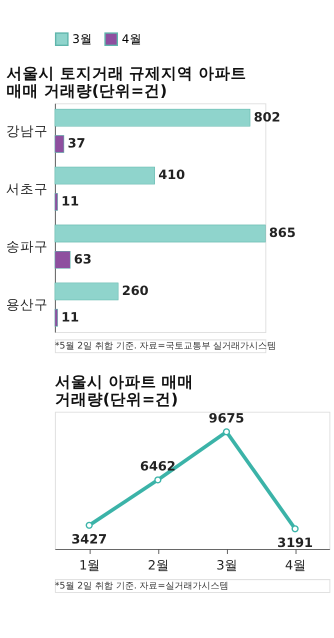  Describe the element at coordinates (227, 566) in the screenshot. I see `x-tick-label: 3월` at that location.